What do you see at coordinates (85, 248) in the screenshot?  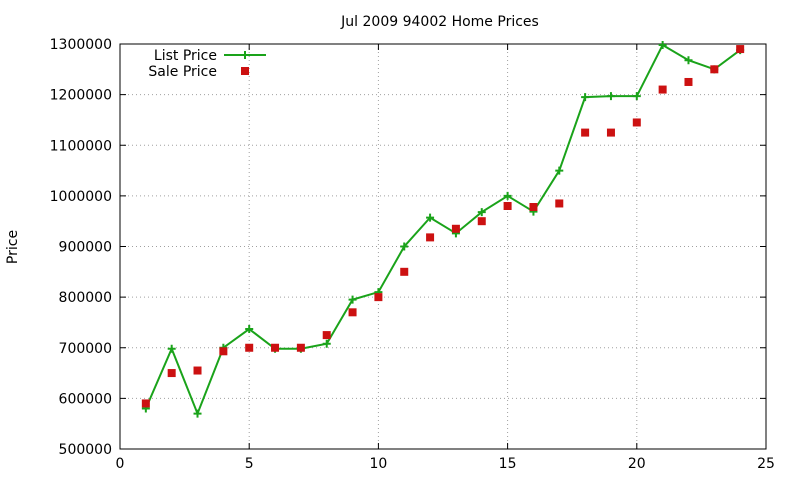 I see `y-tick-label: 900000` at bounding box center [85, 248].